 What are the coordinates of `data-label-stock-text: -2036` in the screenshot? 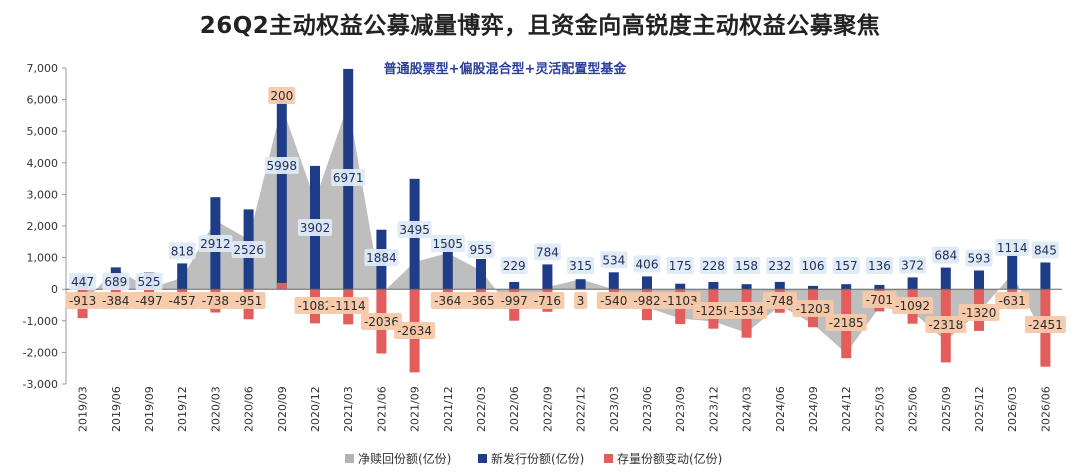 It's located at (381, 322).